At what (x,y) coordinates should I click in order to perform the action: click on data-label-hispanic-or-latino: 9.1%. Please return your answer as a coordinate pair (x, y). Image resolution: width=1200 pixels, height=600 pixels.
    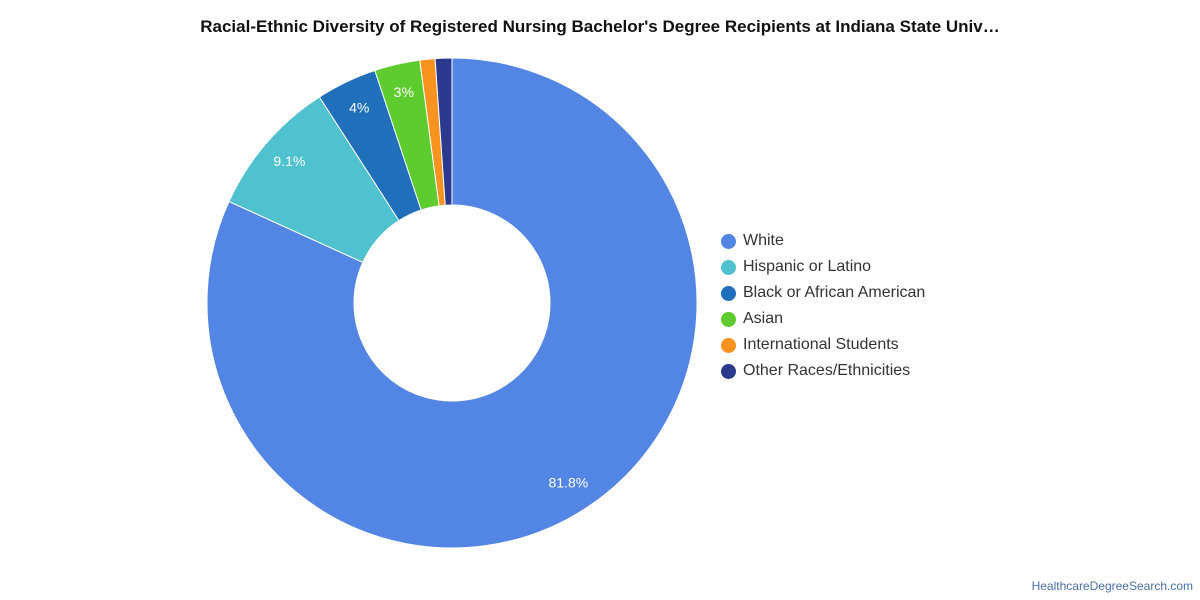
    Looking at the image, I should click on (289, 161).